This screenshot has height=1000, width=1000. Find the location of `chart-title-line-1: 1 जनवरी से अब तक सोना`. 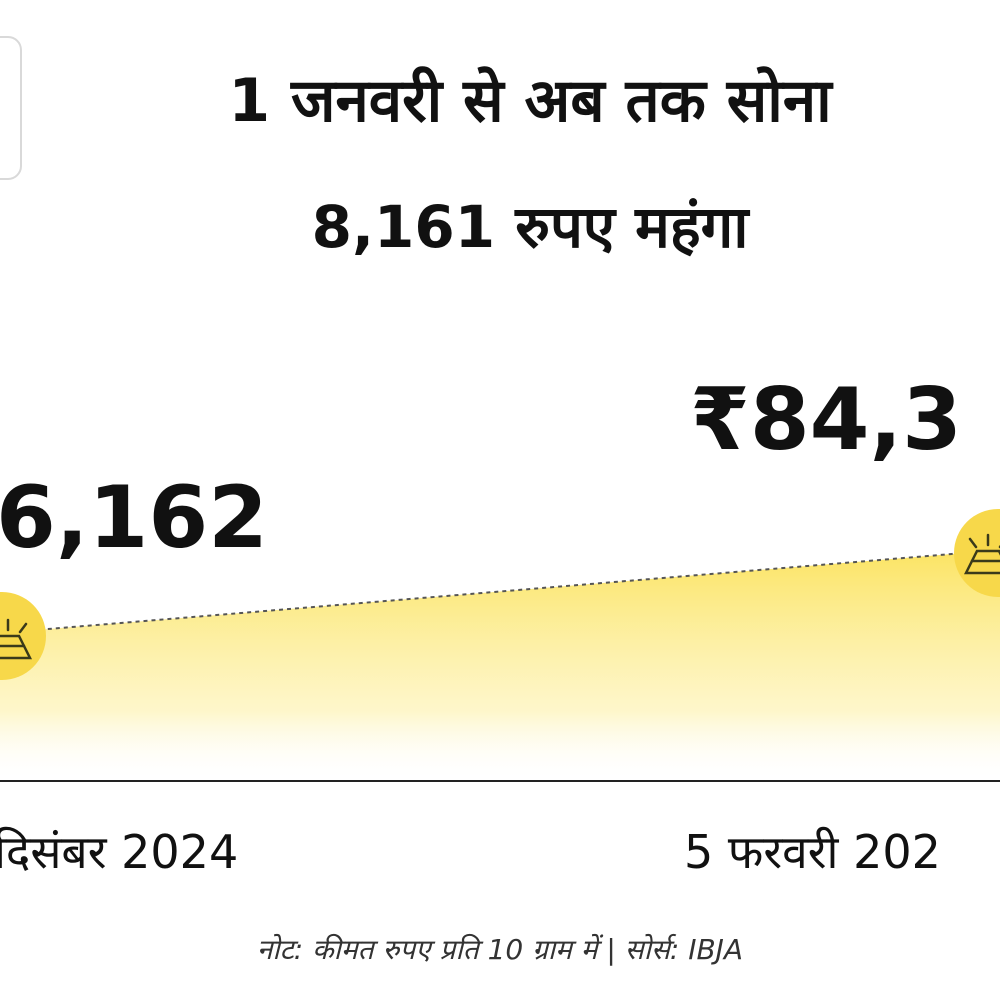

chart-title-line-1: 1 जनवरी से अब तक सोना is located at coordinates (530, 101).